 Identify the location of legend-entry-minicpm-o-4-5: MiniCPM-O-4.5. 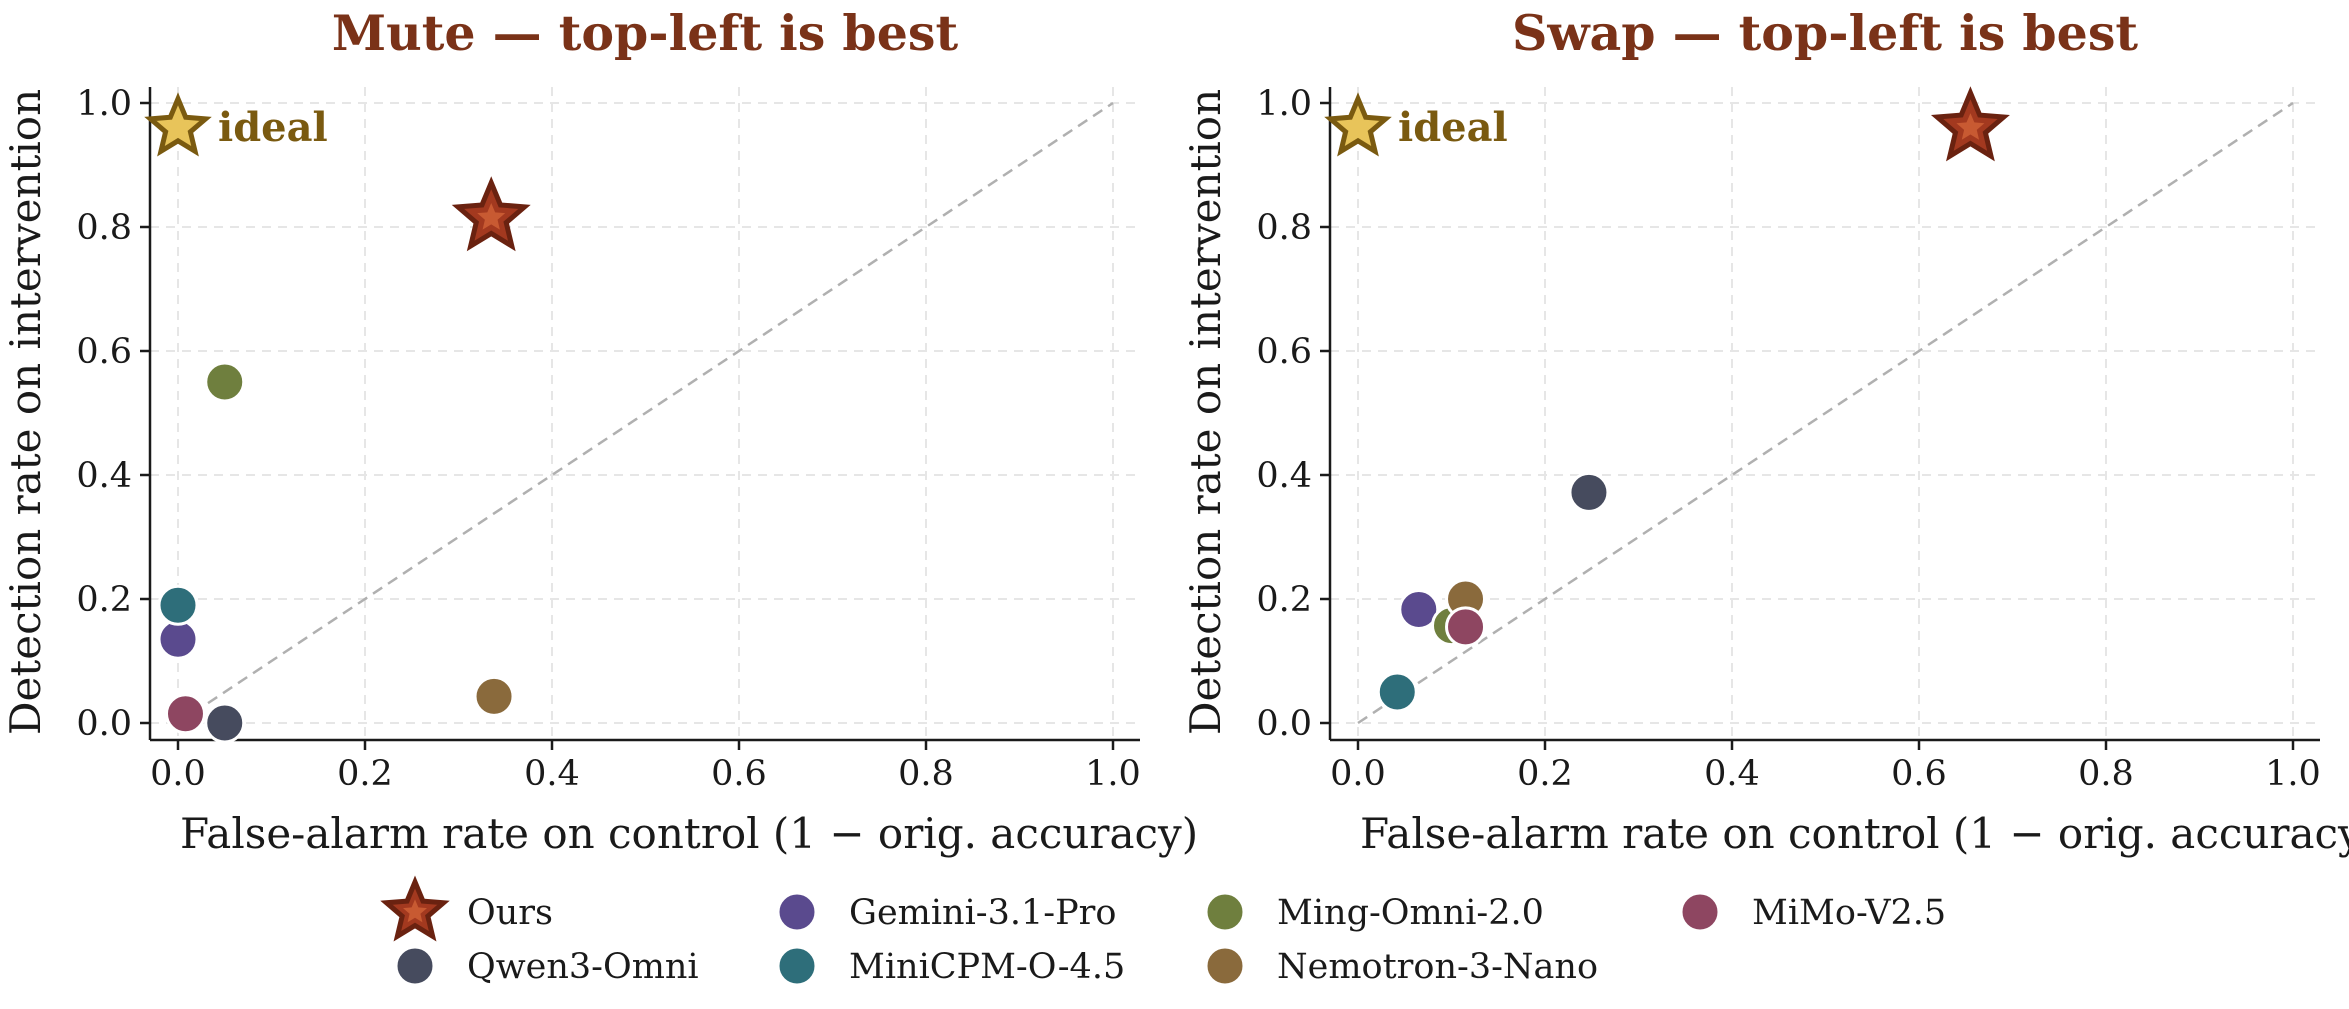
(950, 966).